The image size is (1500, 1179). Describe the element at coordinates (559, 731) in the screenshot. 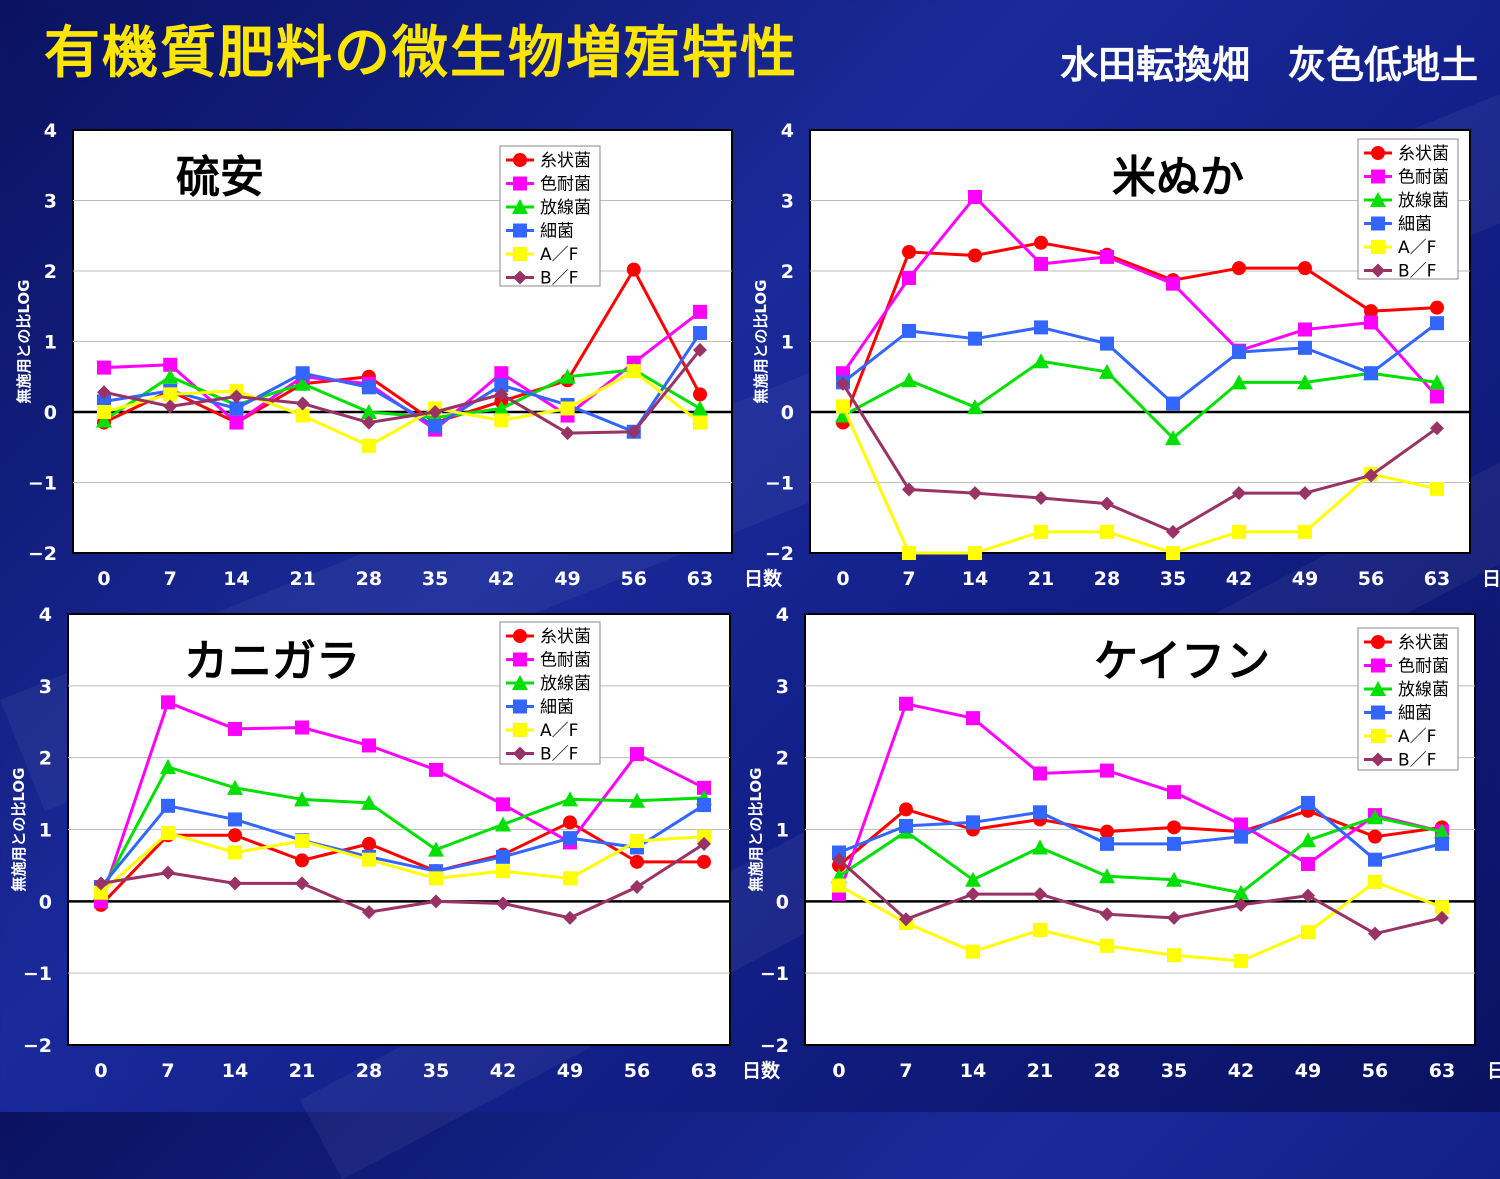

I see `legend-label: A／F` at that location.